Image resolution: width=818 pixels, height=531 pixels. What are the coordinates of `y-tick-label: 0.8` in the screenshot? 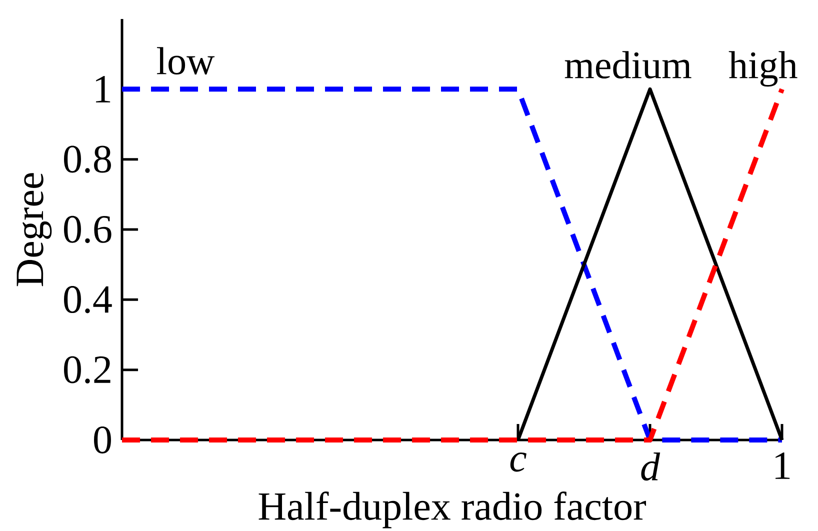 It's located at (87, 159).